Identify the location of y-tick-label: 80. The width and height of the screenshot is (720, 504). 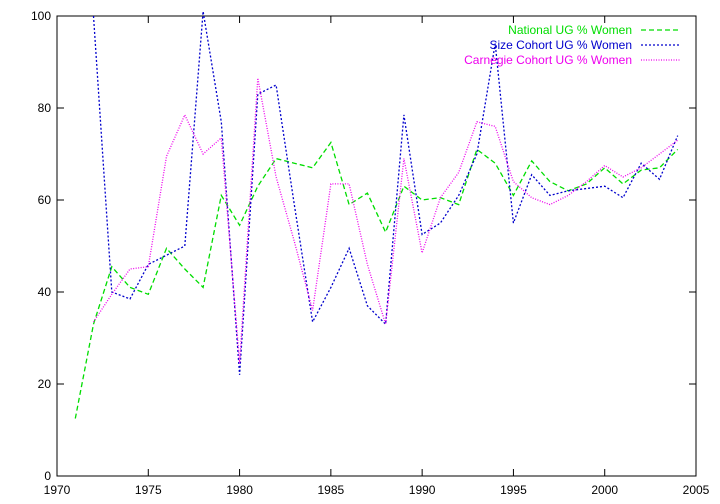
(45, 108).